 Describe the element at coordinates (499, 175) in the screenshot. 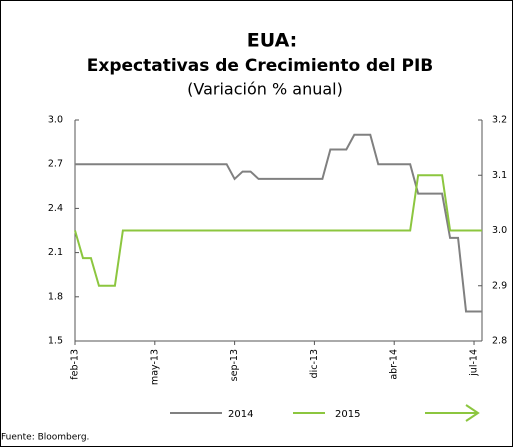

I see `y2-tick-label: 3.1` at that location.